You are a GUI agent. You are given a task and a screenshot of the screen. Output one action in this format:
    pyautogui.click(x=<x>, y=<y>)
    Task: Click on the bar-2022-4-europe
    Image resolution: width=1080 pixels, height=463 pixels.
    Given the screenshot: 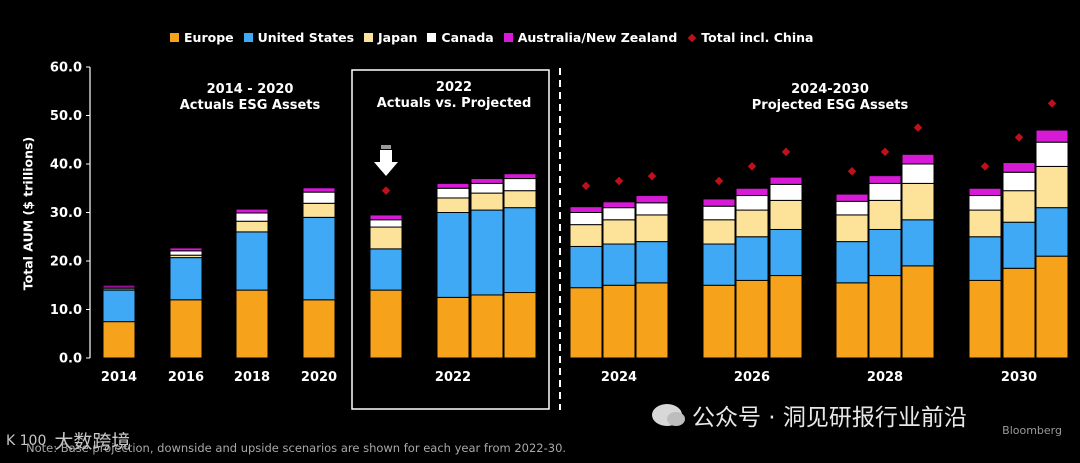 What is the action you would take?
    pyautogui.click(x=520, y=325)
    